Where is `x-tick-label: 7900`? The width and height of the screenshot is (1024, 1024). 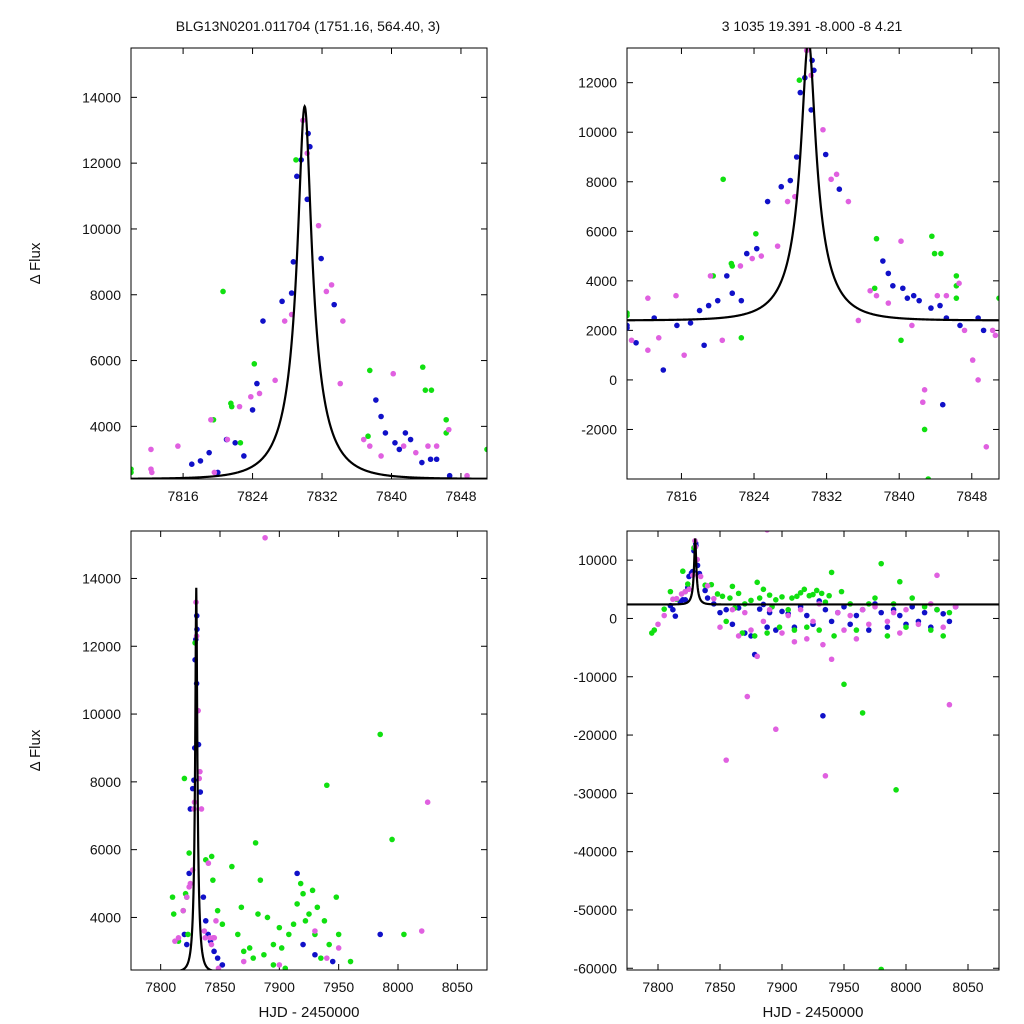
x-tick-label: 7900 is located at coordinates (279, 987).